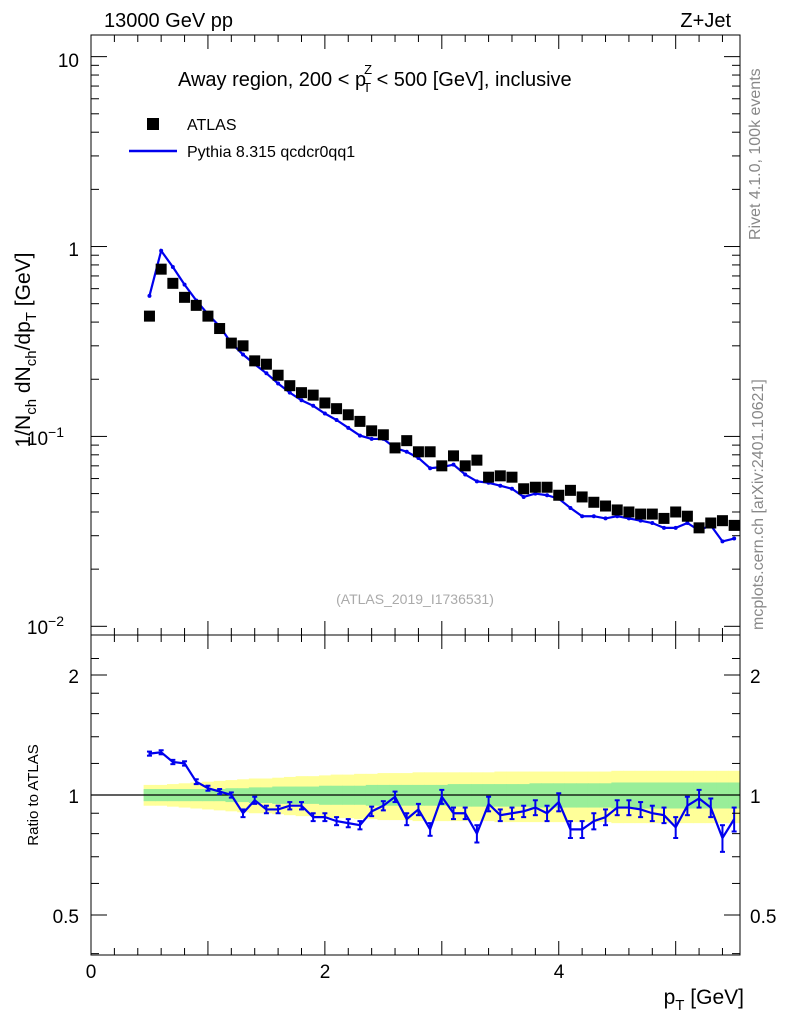 This screenshot has height=1024, width=786. Describe the element at coordinates (763, 917) in the screenshot. I see `ratio-ytick-0.5-right: 0.5` at that location.